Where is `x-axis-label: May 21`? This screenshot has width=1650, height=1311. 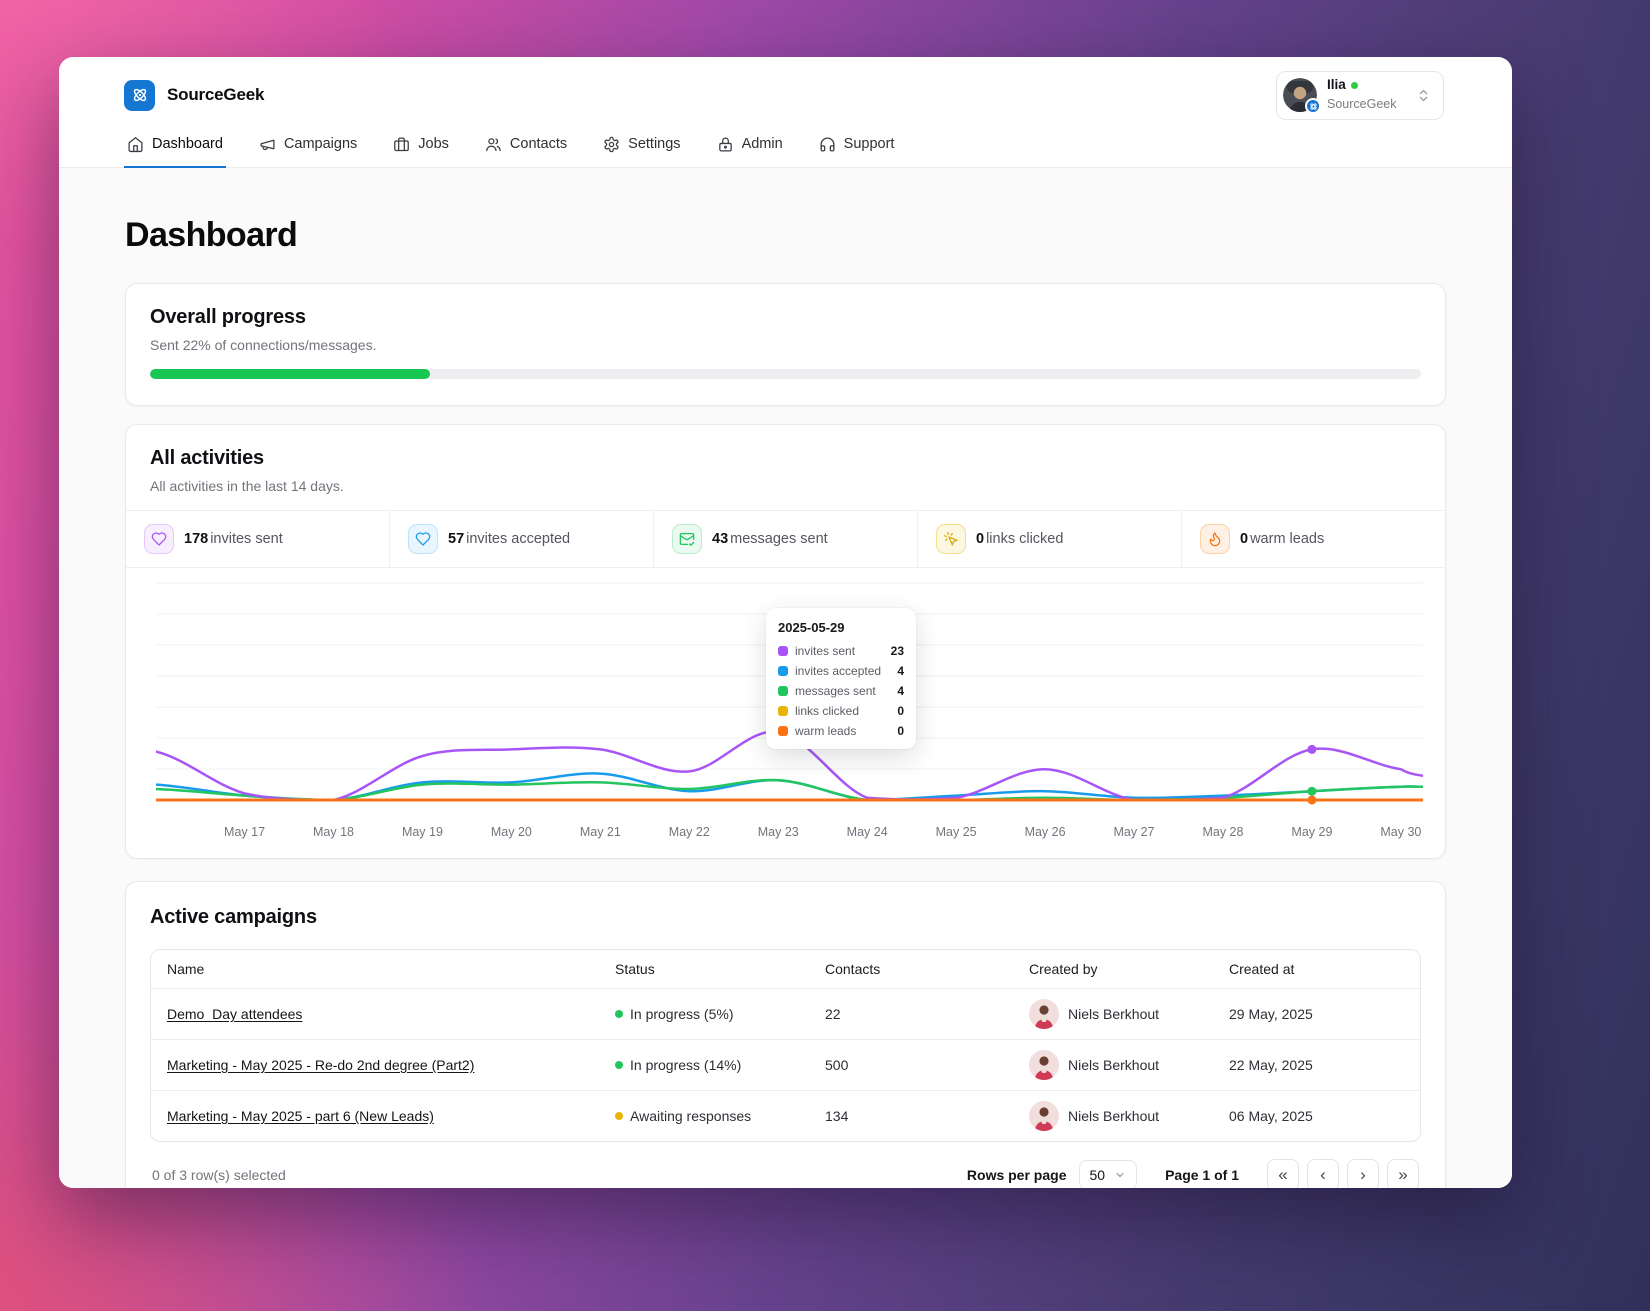 x-axis-label: May 21 is located at coordinates (600, 831).